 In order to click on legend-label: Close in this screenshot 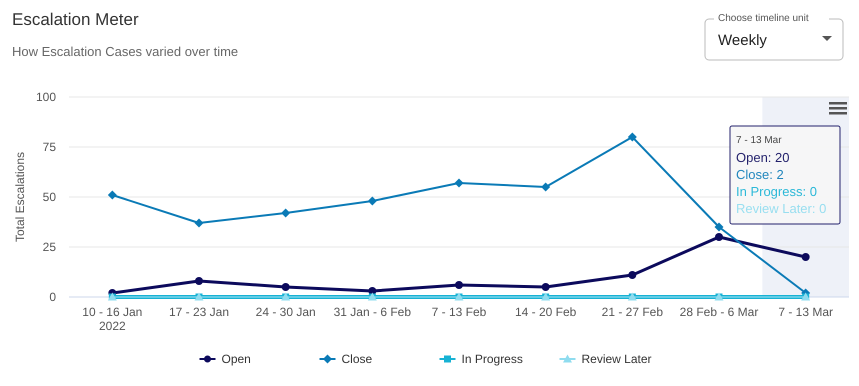, I will do `click(357, 359)`.